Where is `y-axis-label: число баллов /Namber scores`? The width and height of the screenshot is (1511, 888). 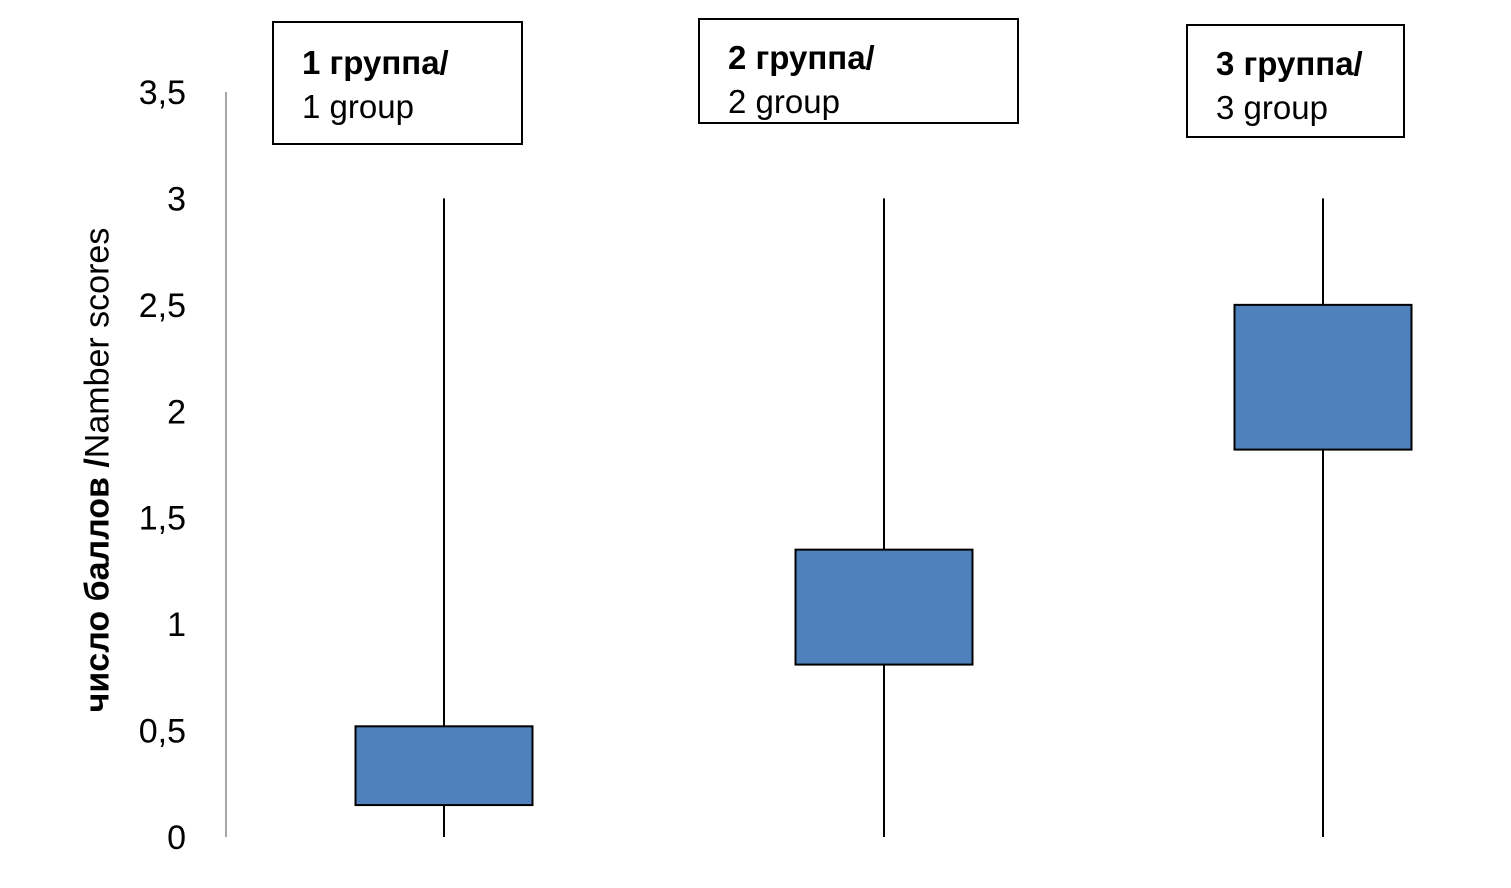 y-axis-label: число баллов /Namber scores is located at coordinates (97, 470).